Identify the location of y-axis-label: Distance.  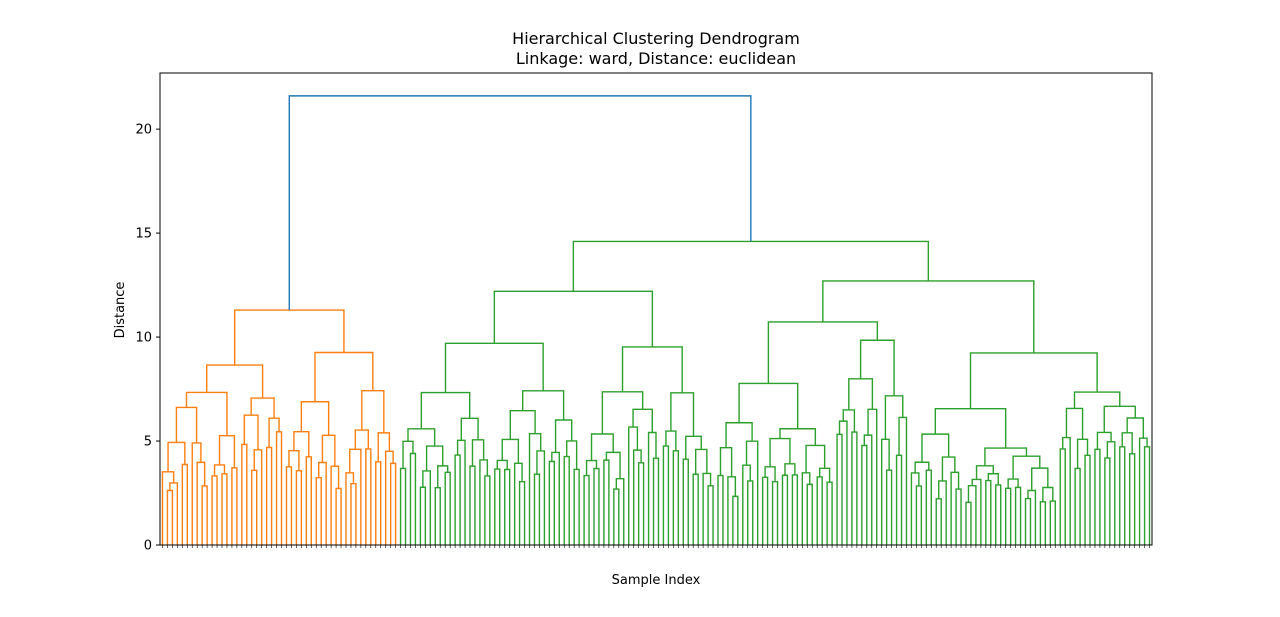
(120, 310).